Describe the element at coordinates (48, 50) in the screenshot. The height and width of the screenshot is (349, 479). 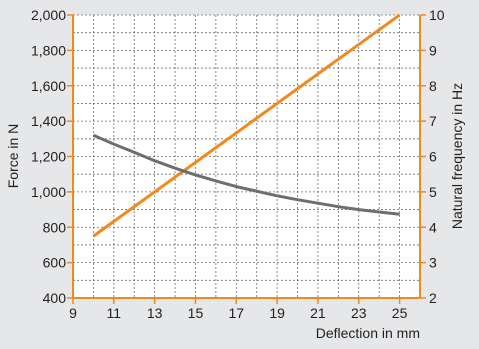
I see `y-left-tick-label: 1,800` at that location.